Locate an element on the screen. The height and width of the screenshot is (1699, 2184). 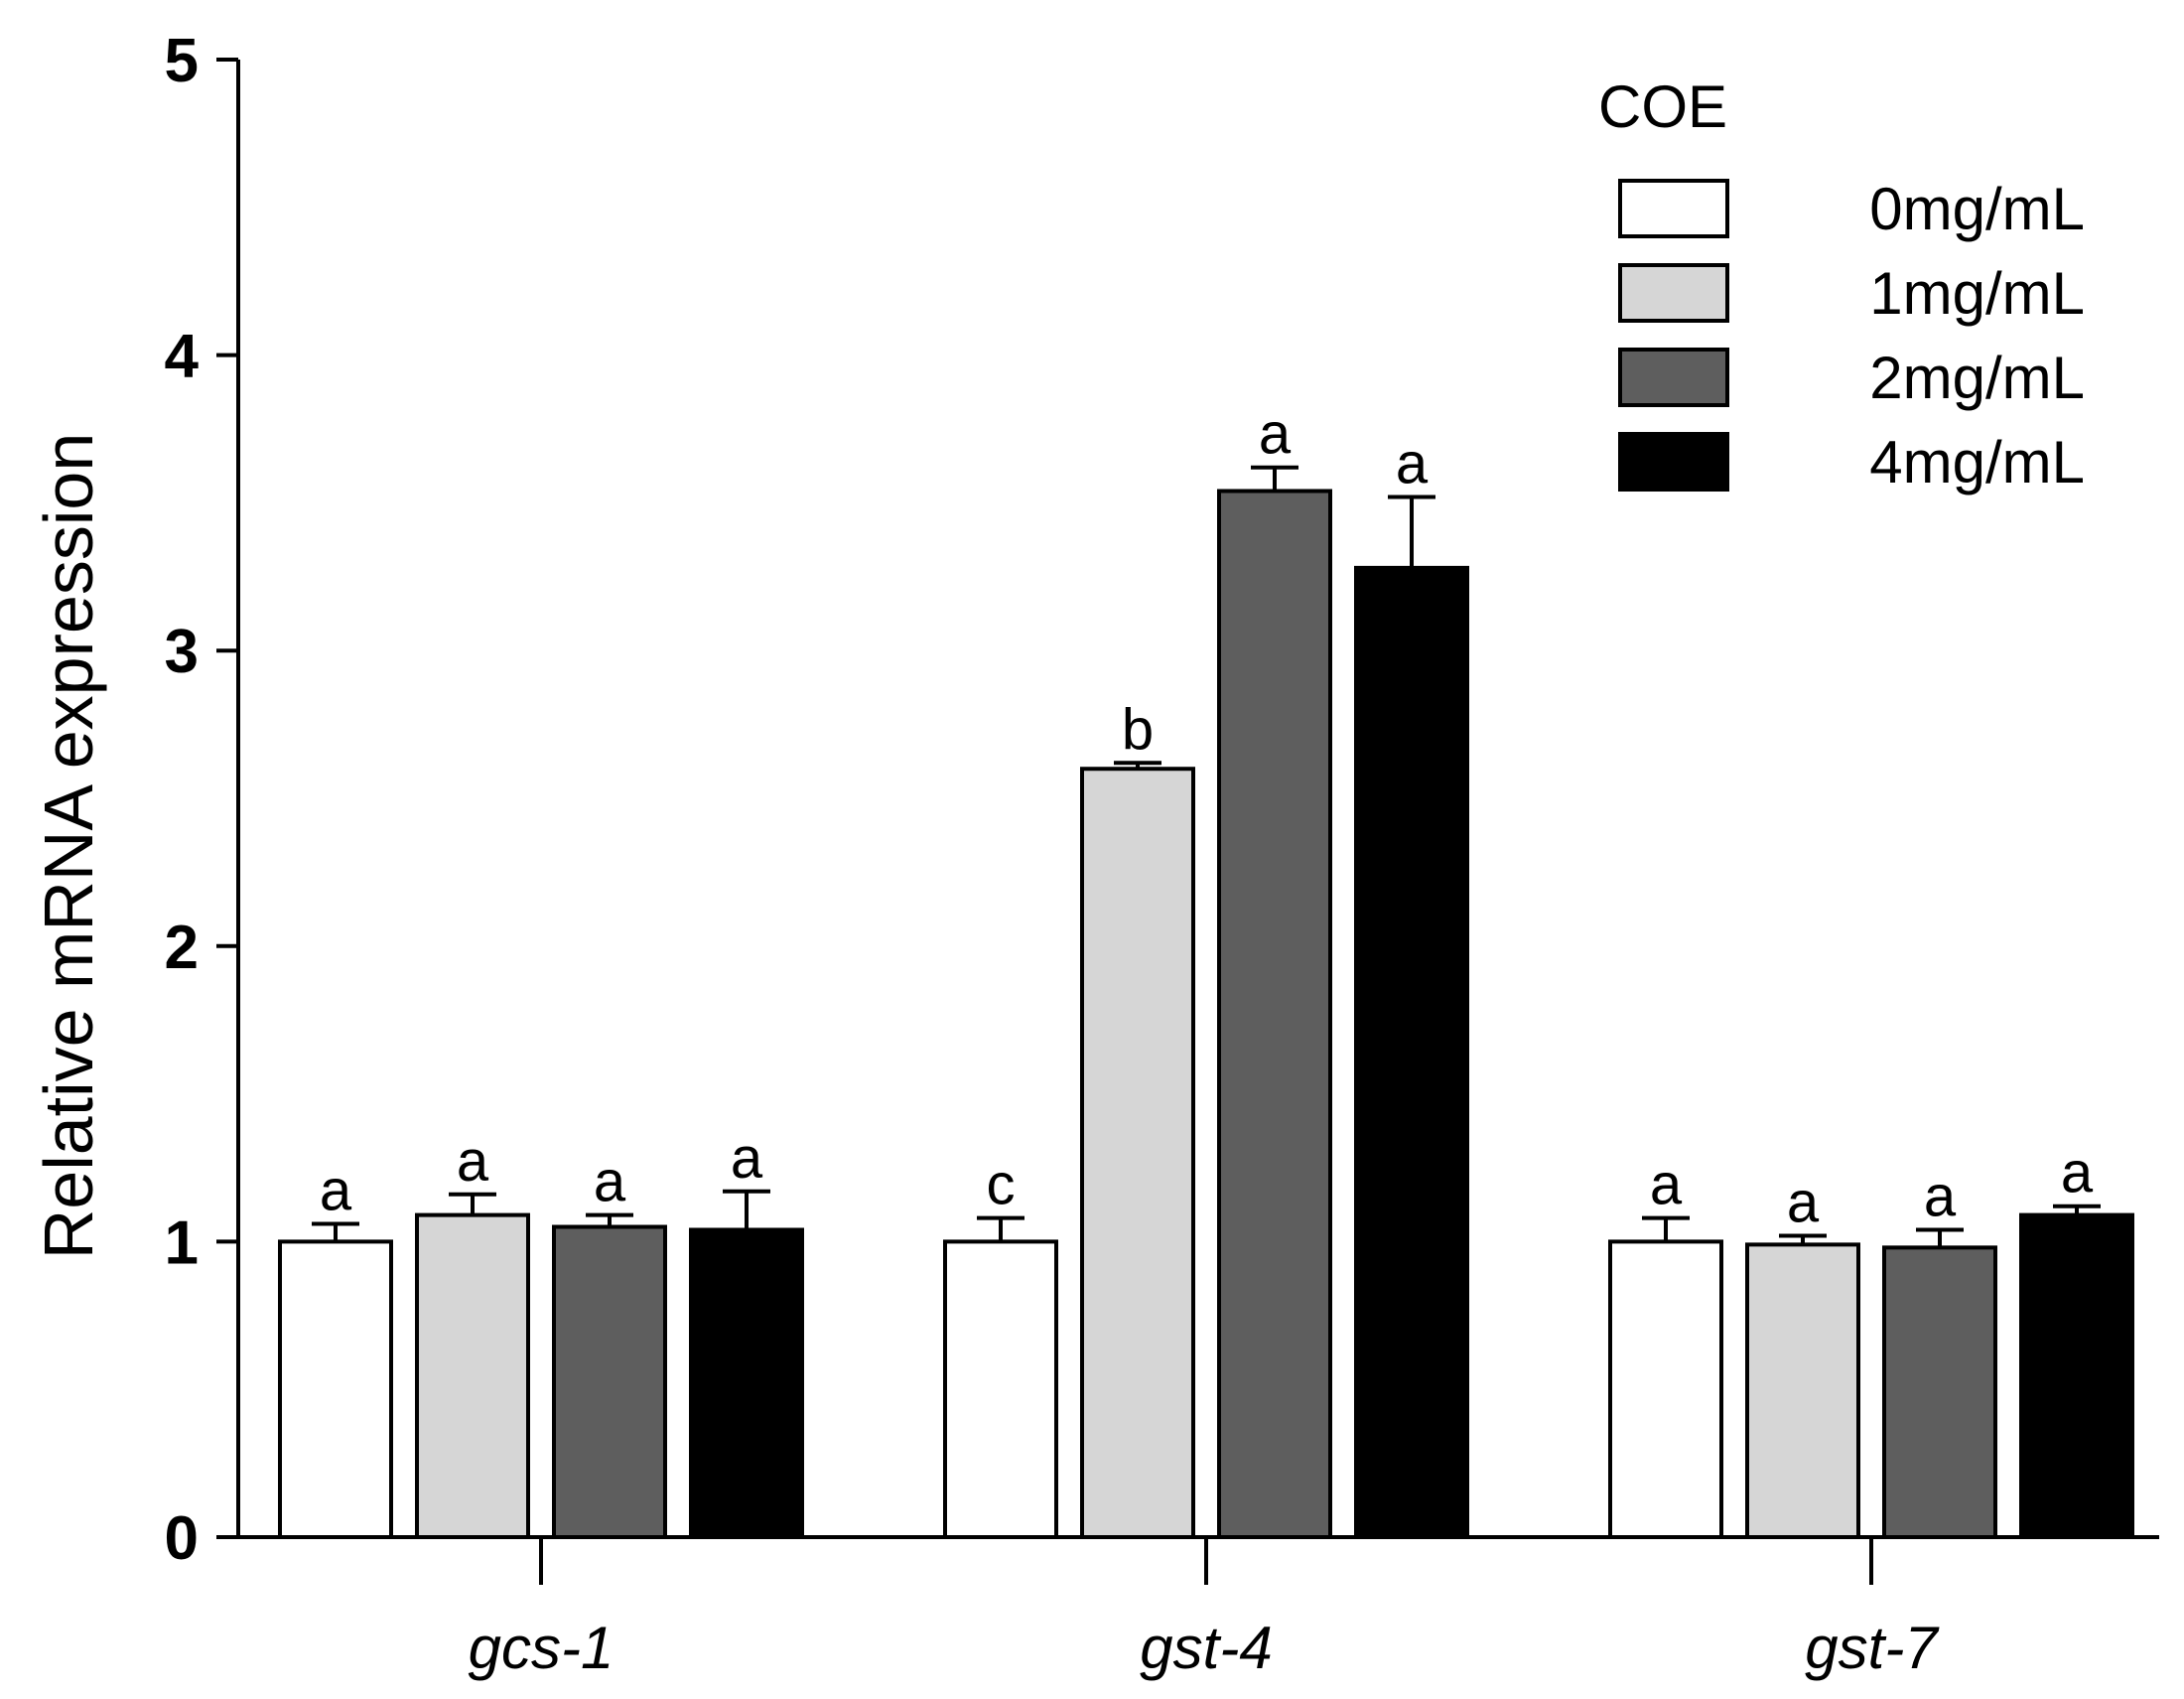
legend-label: 1mg/mL is located at coordinates (1977, 293).